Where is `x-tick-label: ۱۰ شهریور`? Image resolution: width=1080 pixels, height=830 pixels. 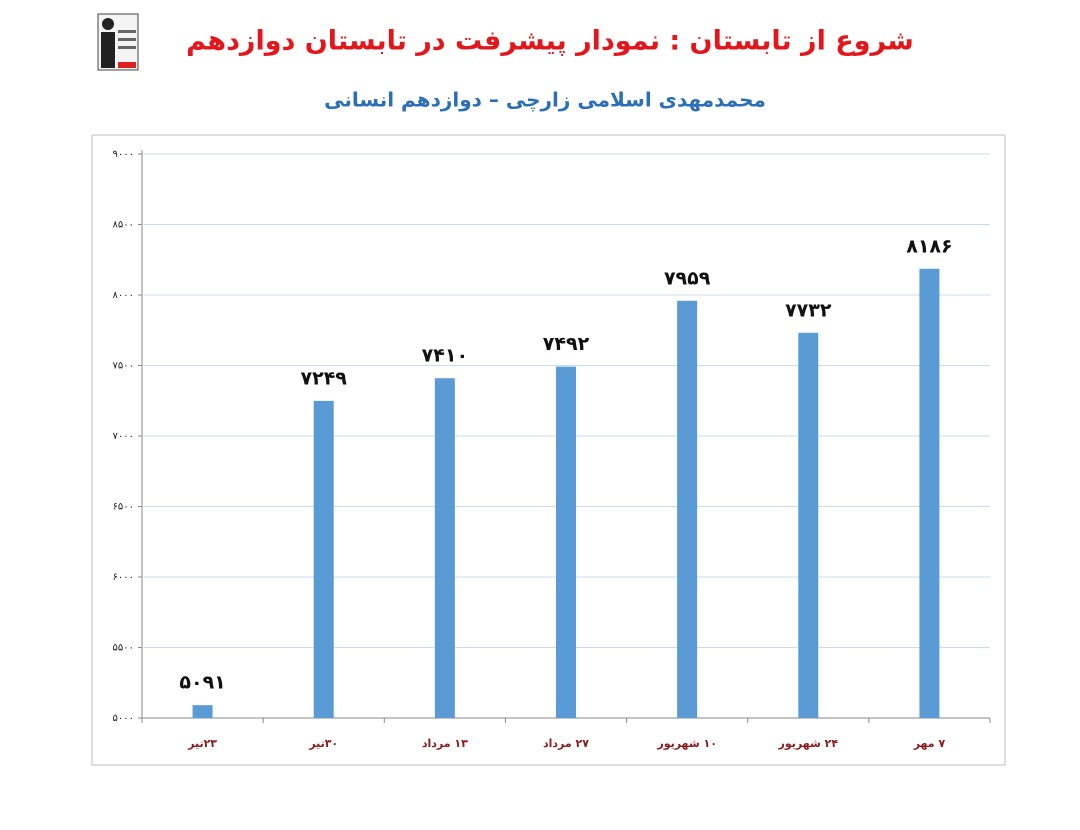 x-tick-label: ۱۰ شهریور is located at coordinates (686, 743).